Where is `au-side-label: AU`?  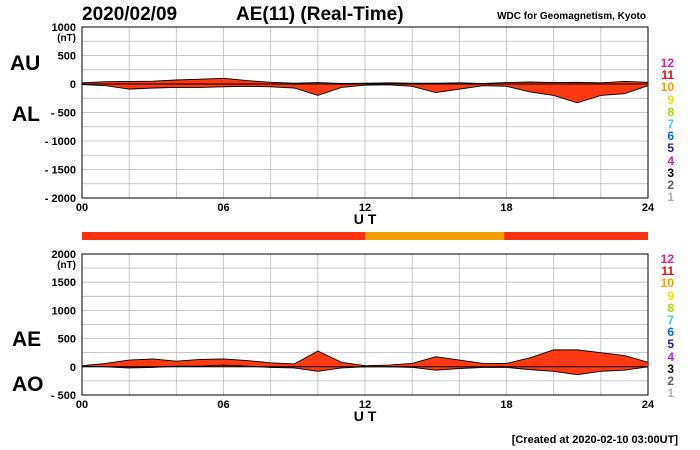
au-side-label: AU is located at coordinates (25, 63).